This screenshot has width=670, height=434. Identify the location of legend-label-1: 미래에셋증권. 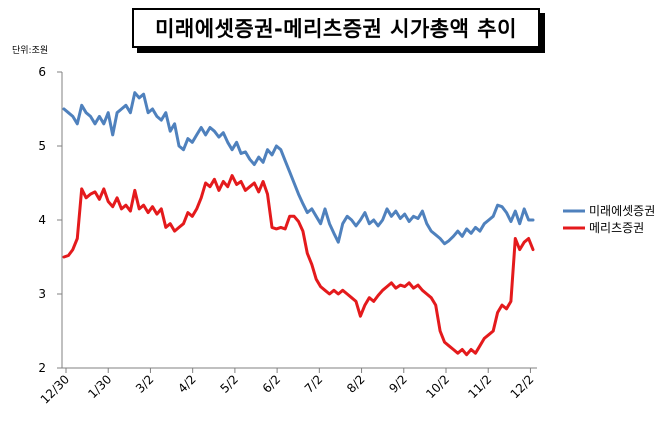
(622, 211).